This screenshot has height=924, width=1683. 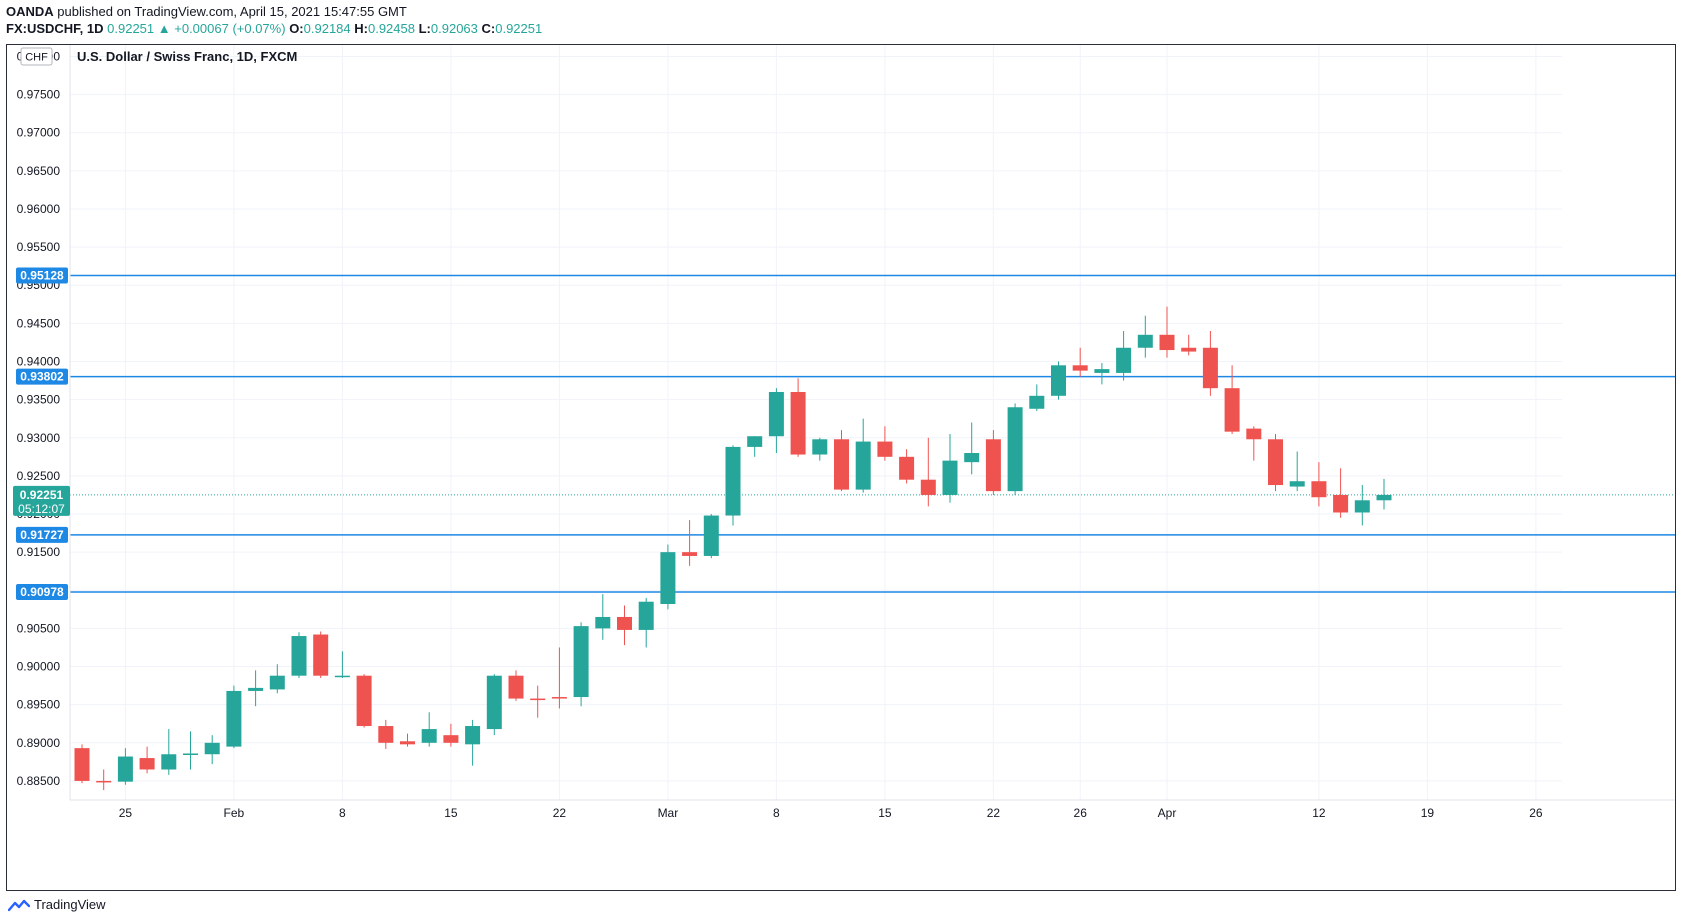 What do you see at coordinates (41, 509) in the screenshot?
I see `countdown-label: 05:12:07` at bounding box center [41, 509].